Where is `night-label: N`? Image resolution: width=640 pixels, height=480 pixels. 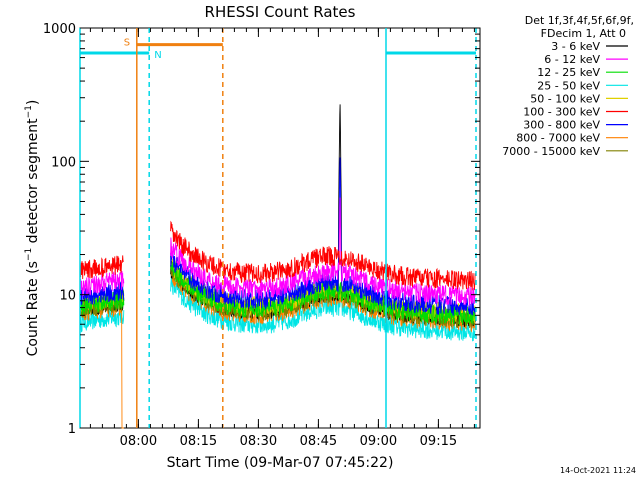
night-label: N is located at coordinates (157, 55).